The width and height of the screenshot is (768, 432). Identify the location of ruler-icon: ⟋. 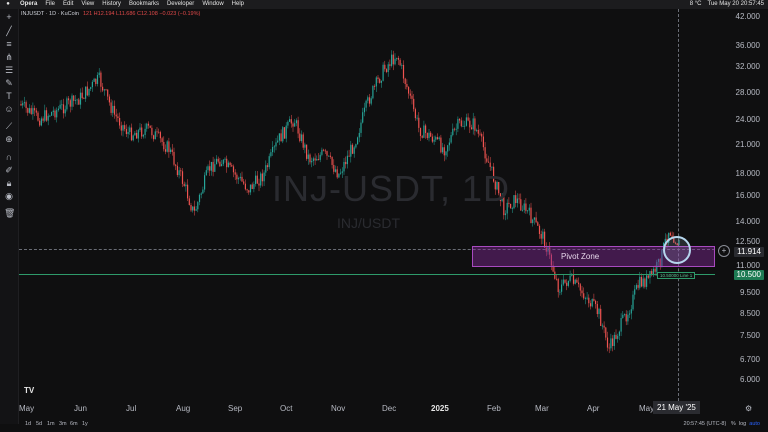
(9, 126).